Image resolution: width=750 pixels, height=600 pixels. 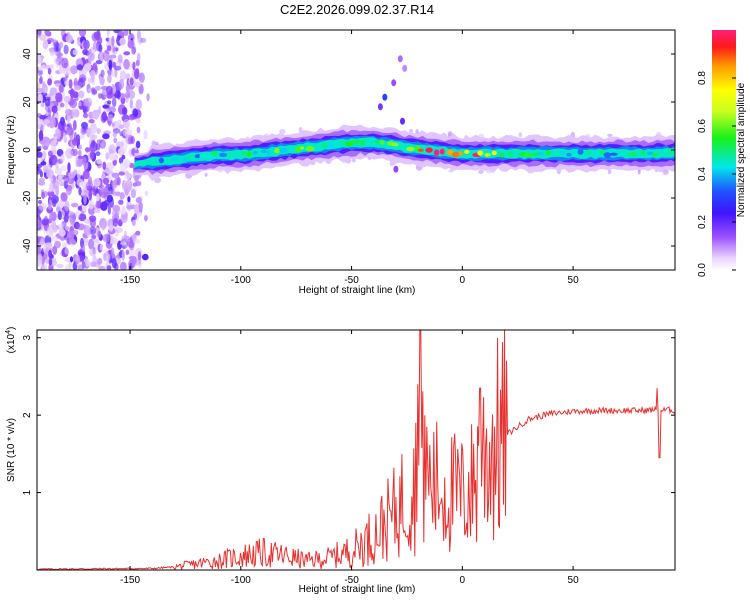 What do you see at coordinates (11, 450) in the screenshot?
I see `snr-y-label: SNR (10 * v/v)` at bounding box center [11, 450].